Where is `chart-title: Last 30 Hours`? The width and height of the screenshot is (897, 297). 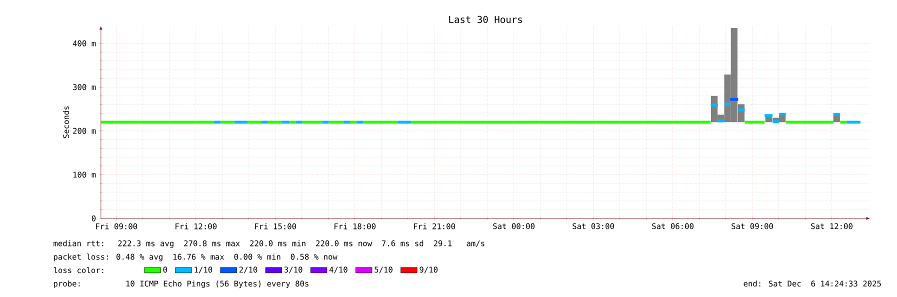 chart-title: Last 30 Hours is located at coordinates (485, 20).